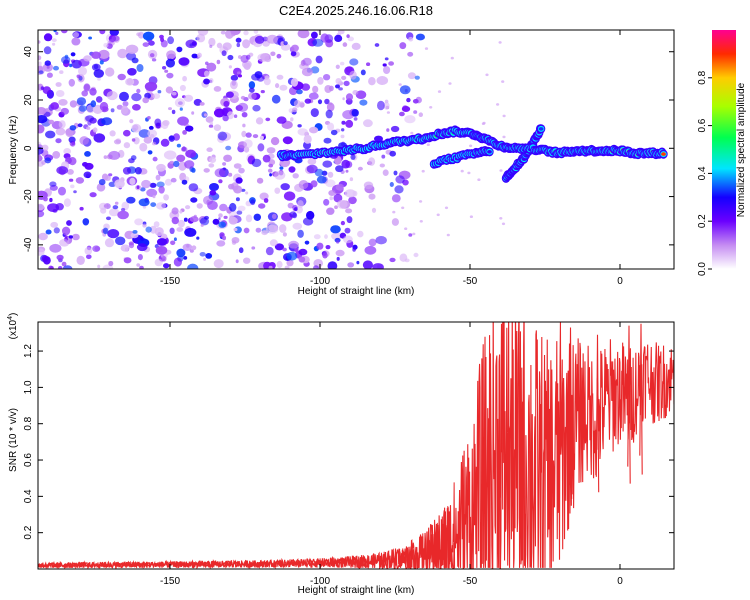 This screenshot has height=600, width=750. Describe the element at coordinates (356, 590) in the screenshot. I see `snr-x-label: Height of straight line (km)` at that location.